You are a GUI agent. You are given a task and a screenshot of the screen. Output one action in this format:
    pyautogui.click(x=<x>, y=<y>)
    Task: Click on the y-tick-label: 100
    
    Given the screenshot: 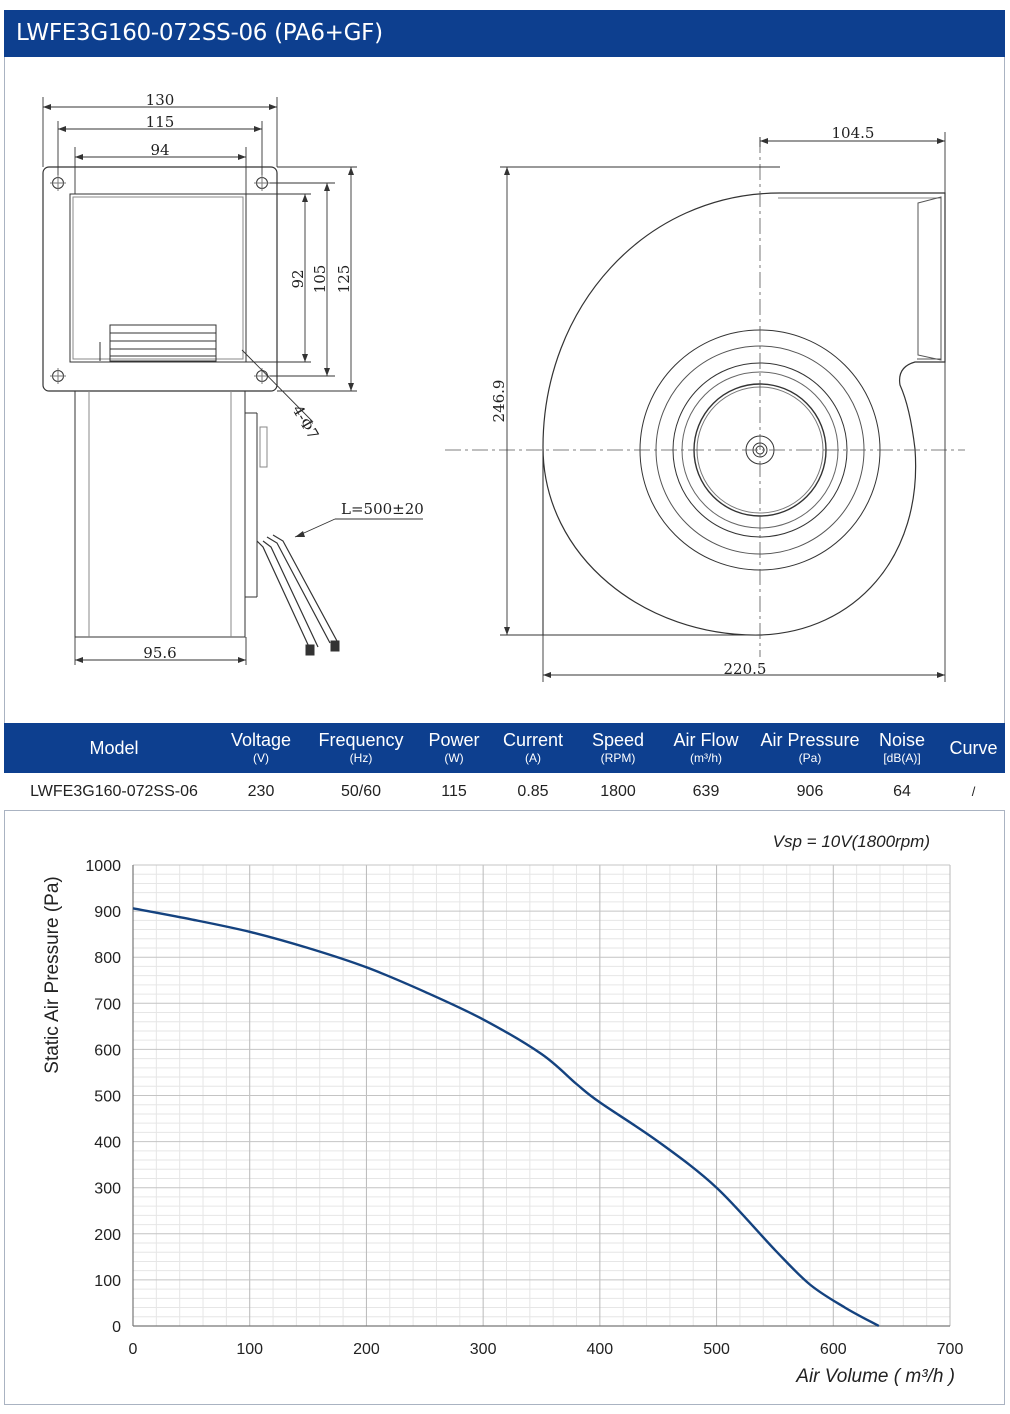 What is the action you would take?
    pyautogui.click(x=107, y=1281)
    